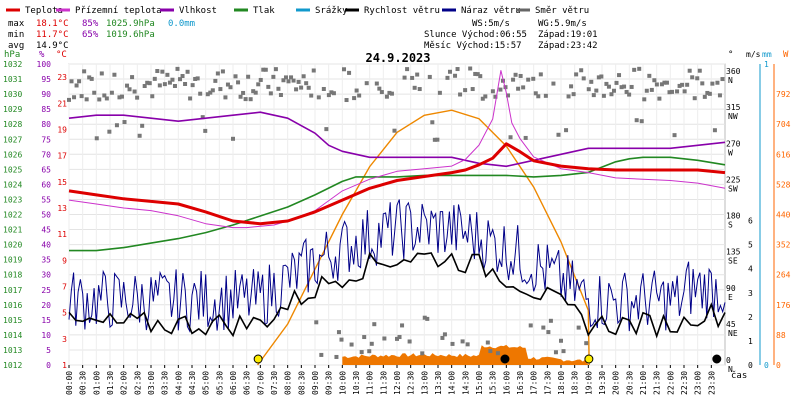  What do you see at coordinates (124, 383) in the screenshot?
I see `xtick-label-4: 02:00` at bounding box center [124, 383].